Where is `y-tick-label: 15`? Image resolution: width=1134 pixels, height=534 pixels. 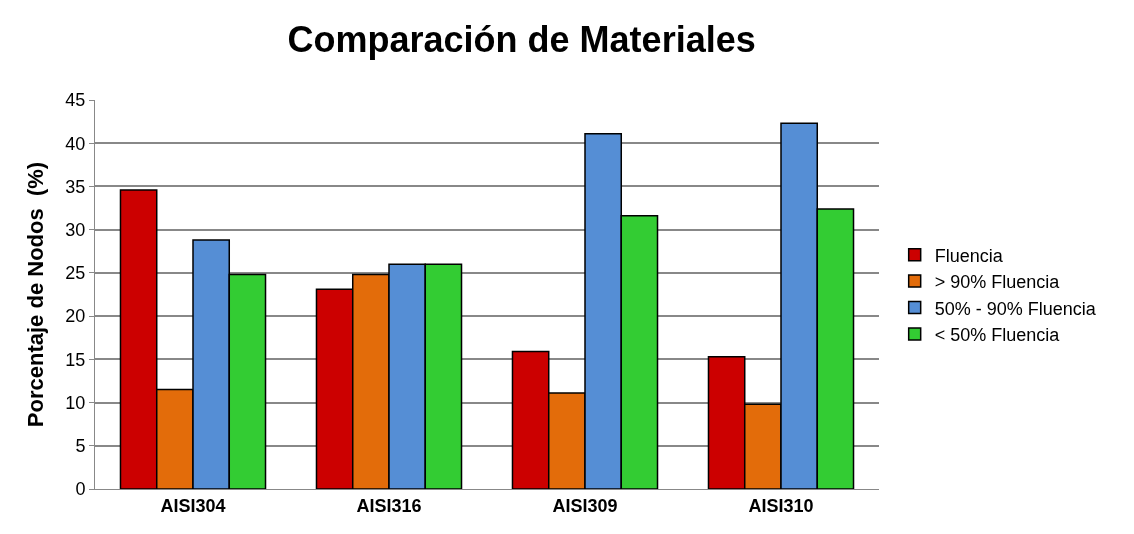 y-tick-label: 15 is located at coordinates (75, 359).